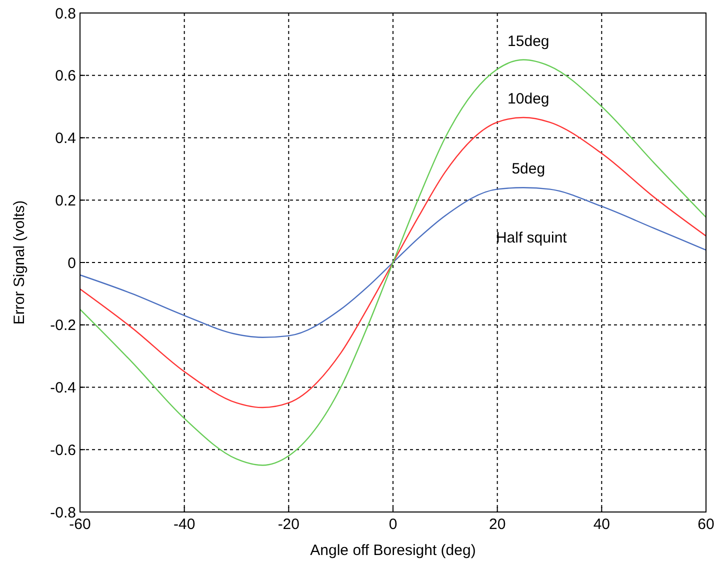 Image resolution: width=716 pixels, height=567 pixels. I want to click on series-label: 5deg, so click(529, 169).